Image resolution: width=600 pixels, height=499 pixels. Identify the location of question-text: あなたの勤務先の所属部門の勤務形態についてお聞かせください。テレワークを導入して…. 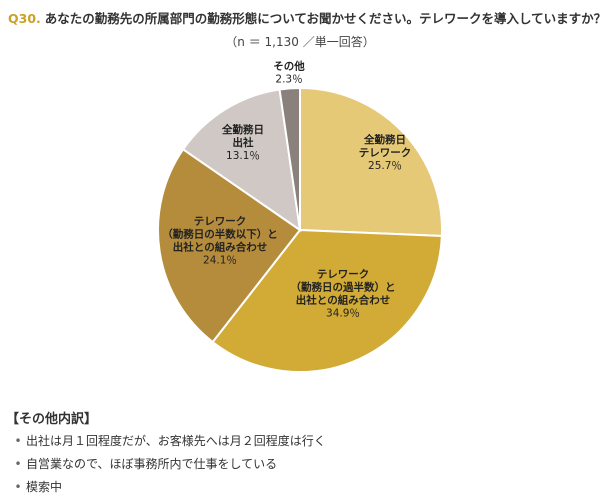
(322, 18).